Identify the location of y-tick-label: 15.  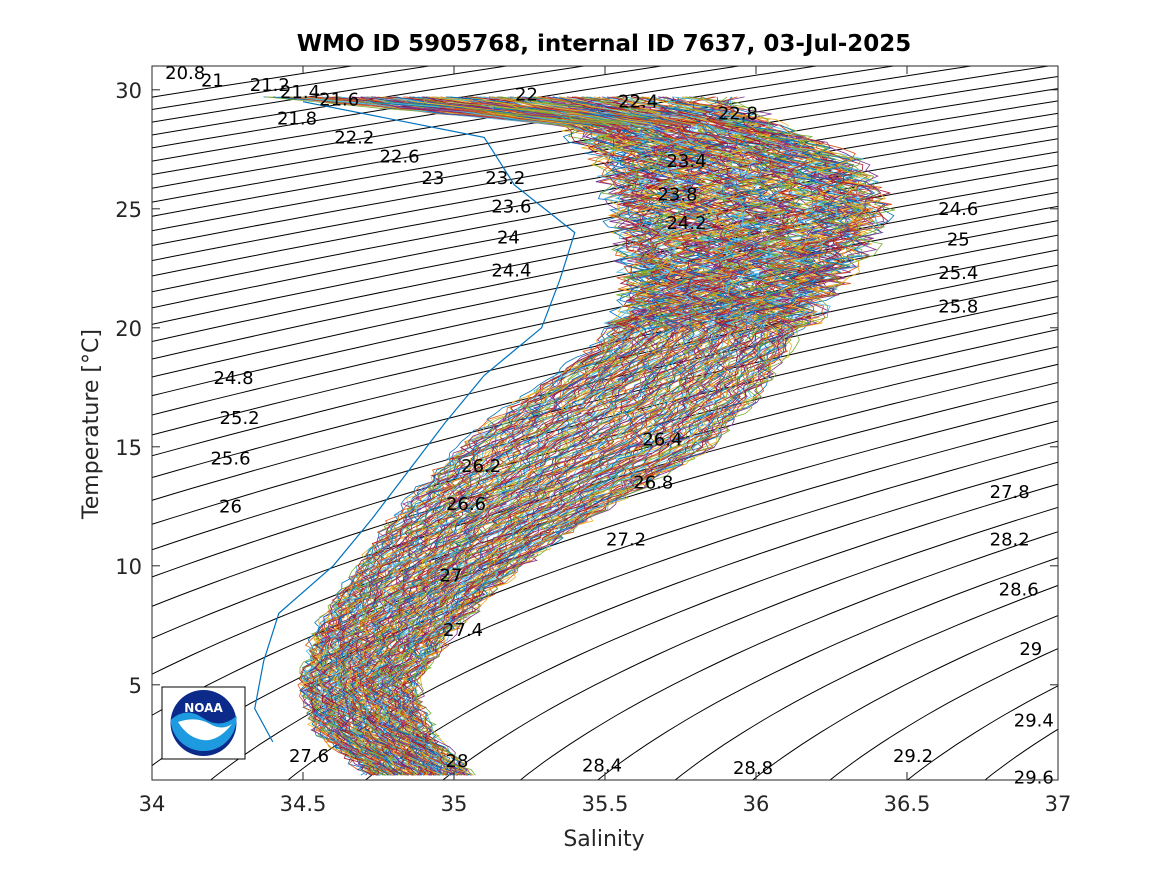
(128, 448).